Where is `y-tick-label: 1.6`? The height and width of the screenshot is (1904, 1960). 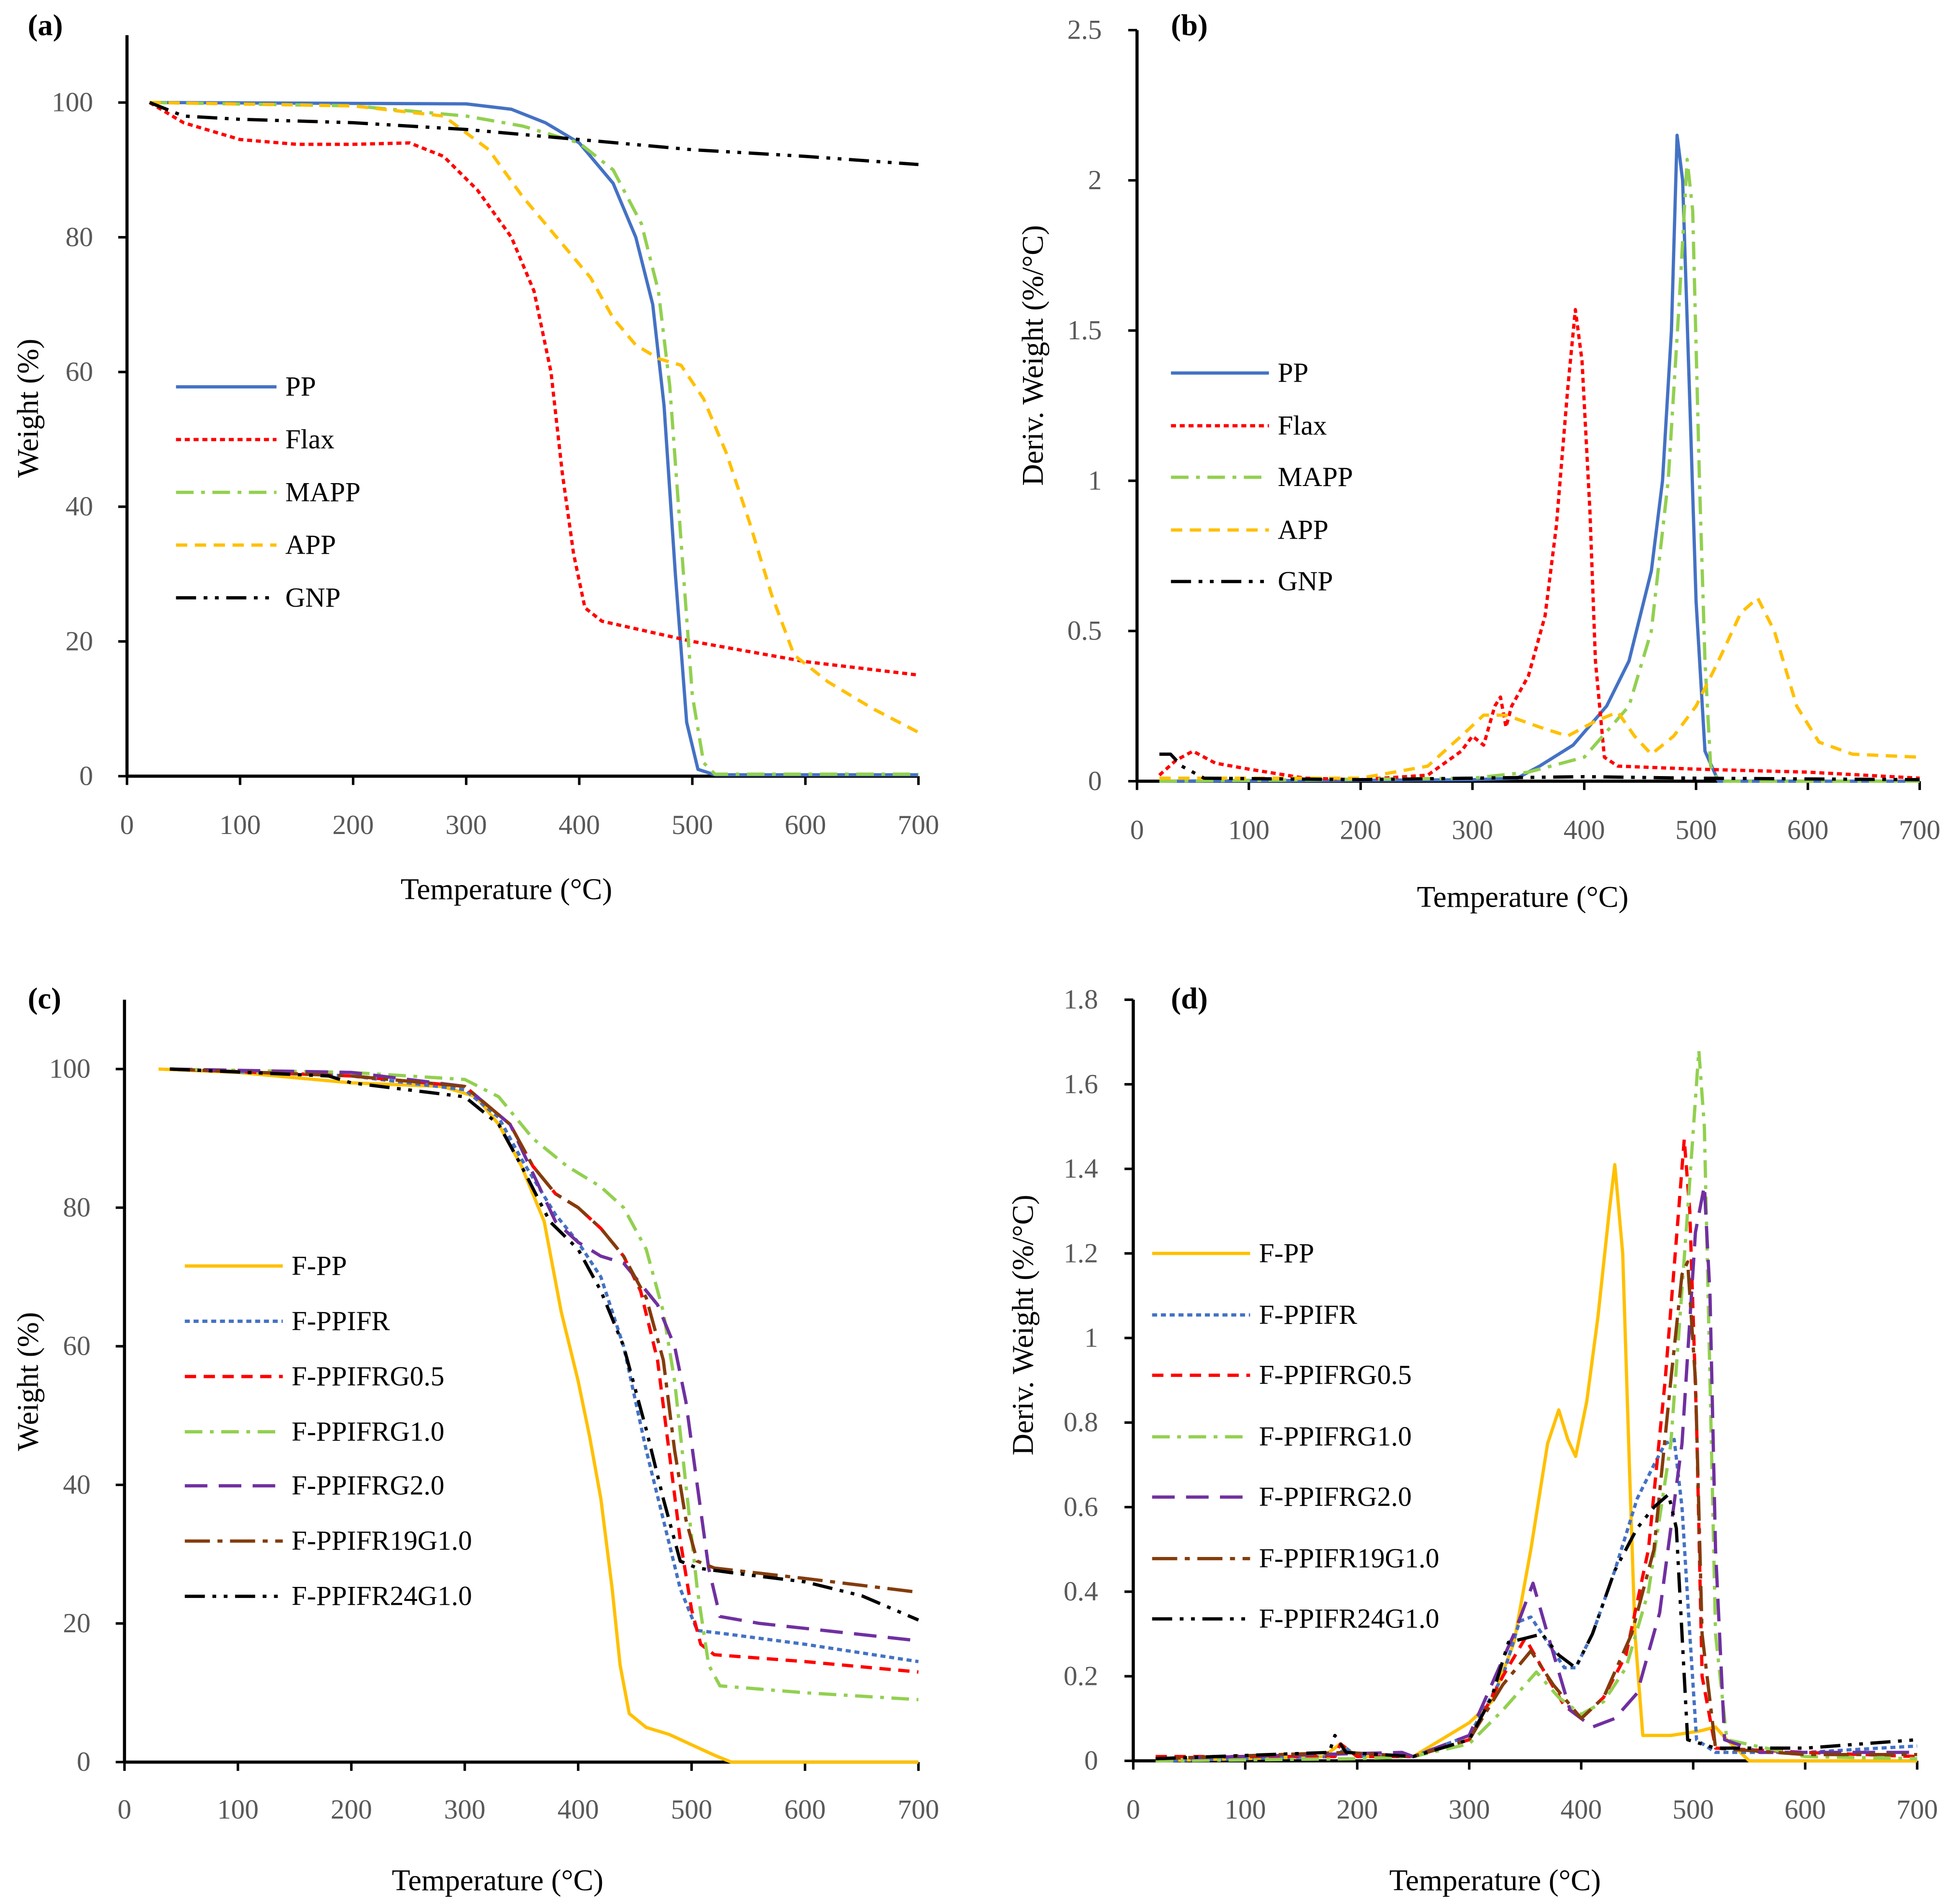 y-tick-label: 1.6 is located at coordinates (1081, 1084).